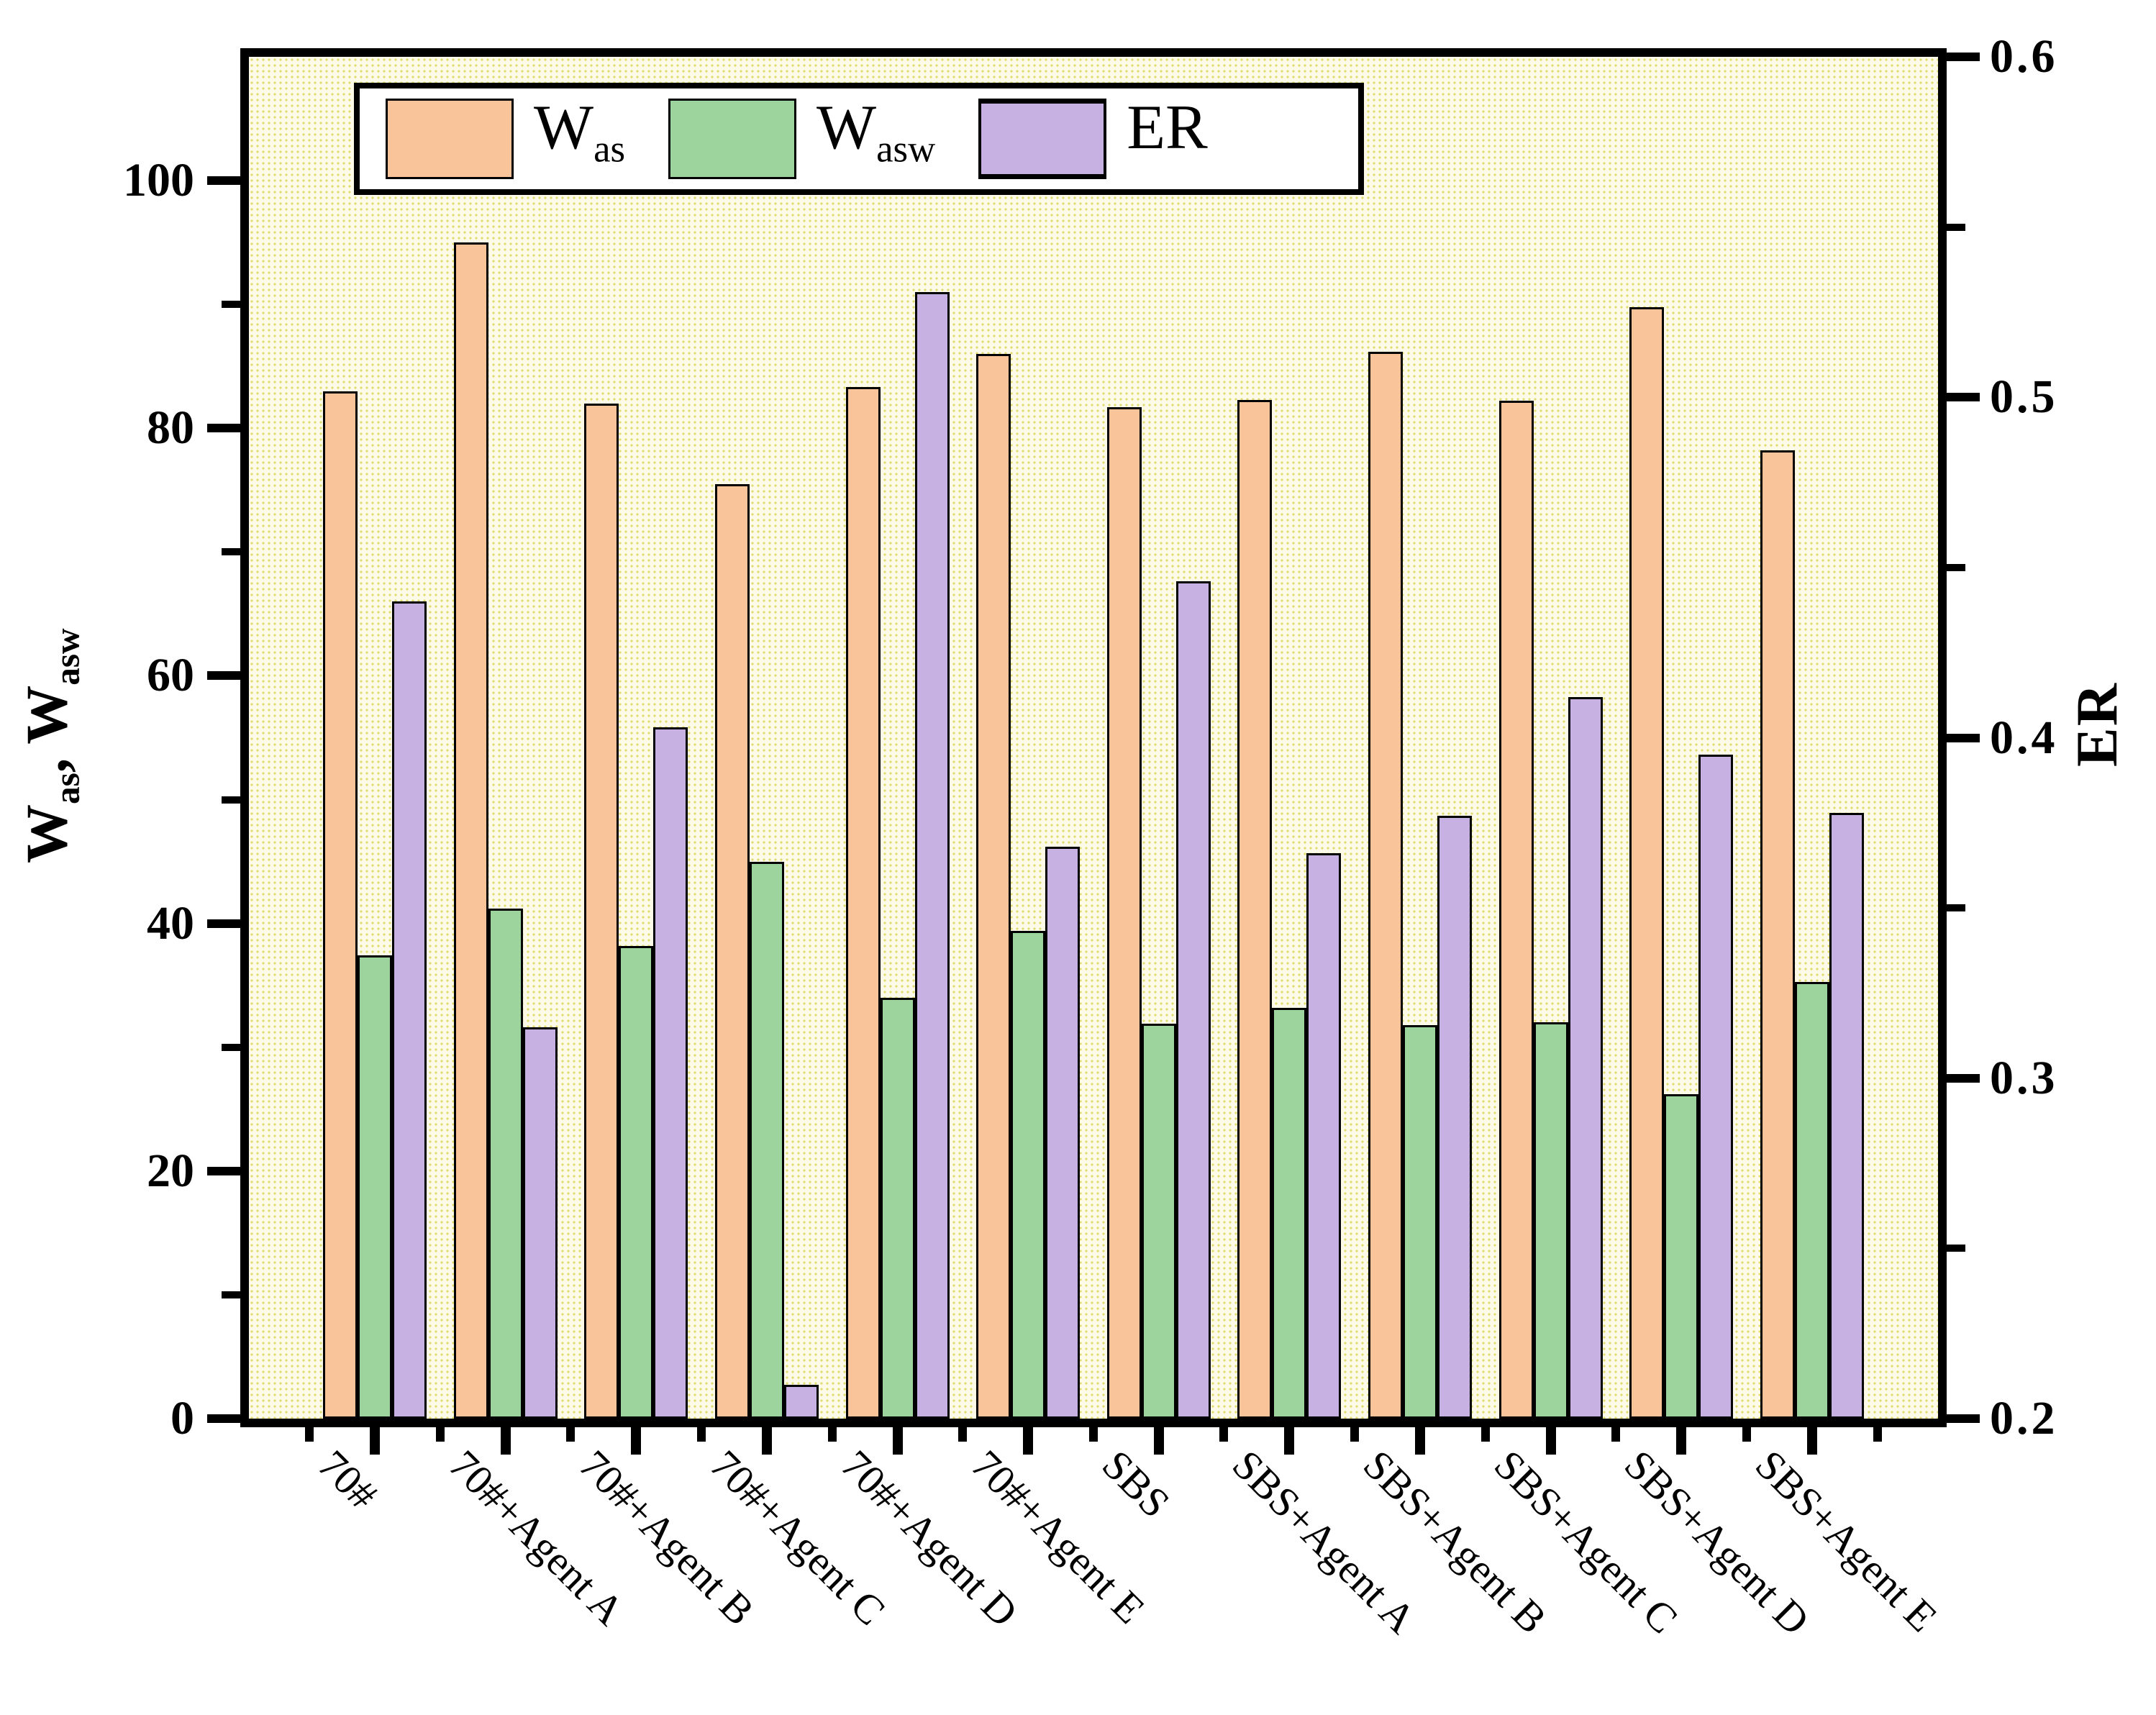 This screenshot has width=2156, height=1715. What do you see at coordinates (1963, 57) in the screenshot?
I see `y-right-major-tick-0.6` at bounding box center [1963, 57].